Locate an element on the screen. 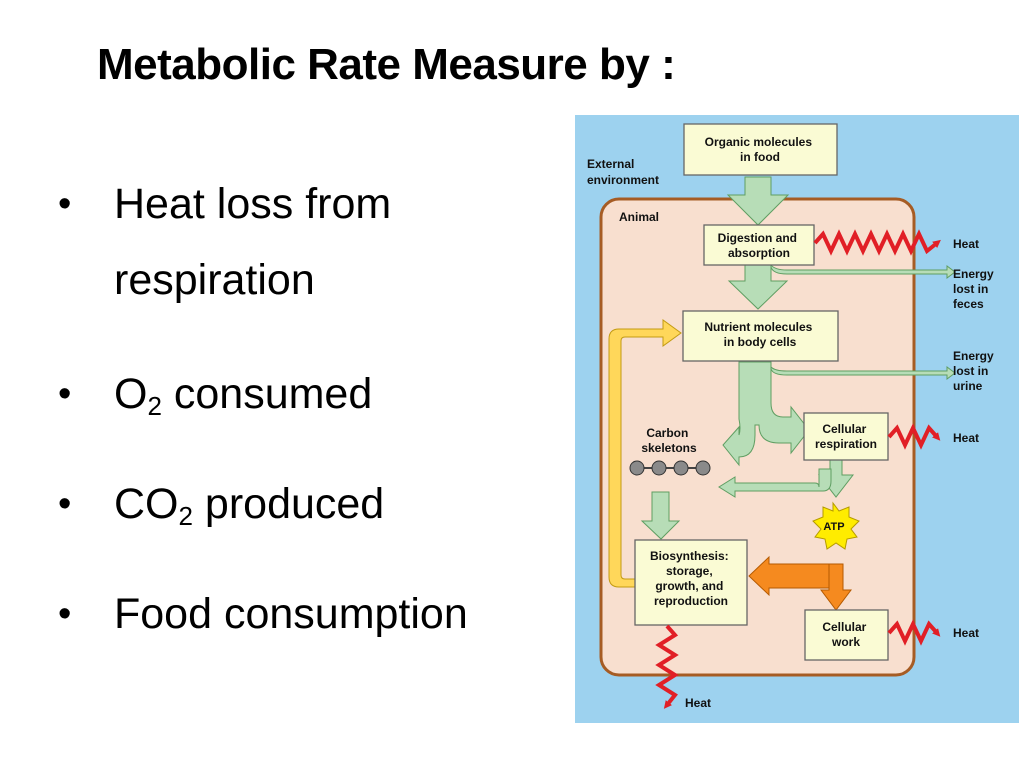  nutrient-molecules-box is located at coordinates (760, 336).